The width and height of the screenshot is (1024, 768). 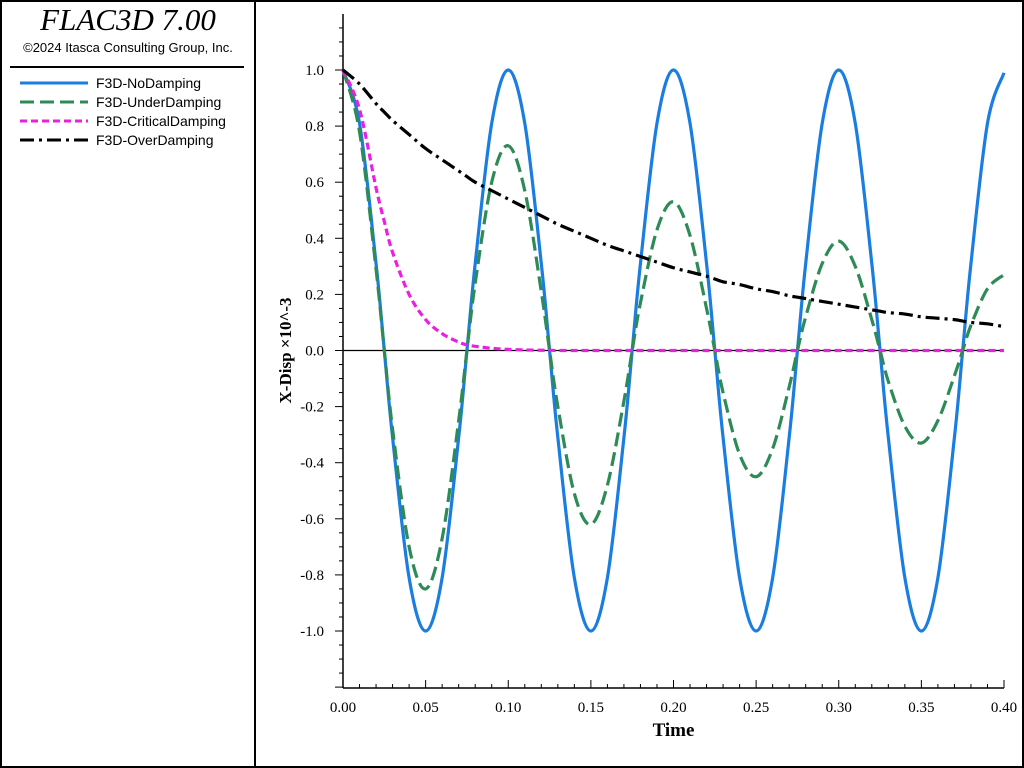 What do you see at coordinates (127, 67) in the screenshot?
I see `panel-divider` at bounding box center [127, 67].